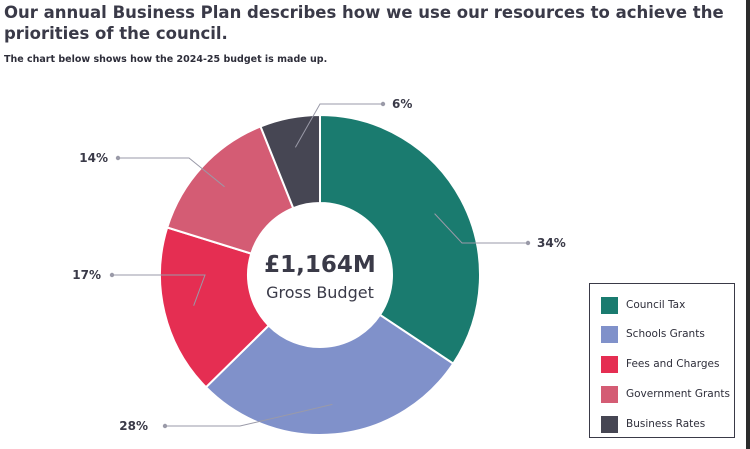 The width and height of the screenshot is (750, 449). What do you see at coordinates (656, 305) in the screenshot?
I see `legend-label: Council Tax` at bounding box center [656, 305].